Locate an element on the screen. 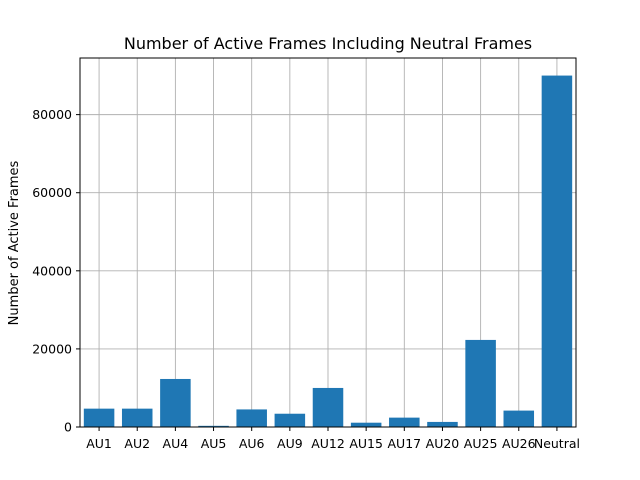 This screenshot has height=480, width=640. bar-au1 is located at coordinates (99, 417).